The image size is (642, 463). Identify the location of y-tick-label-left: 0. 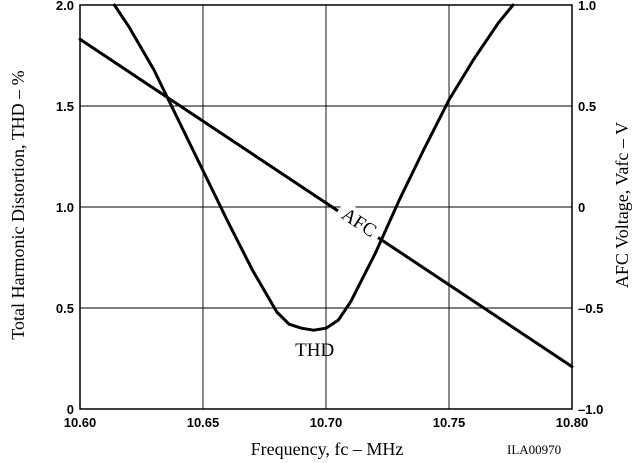
(70, 409).